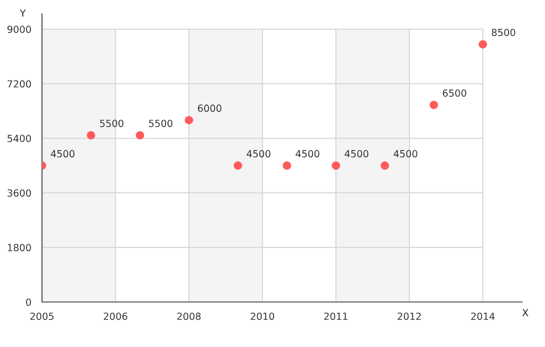 The width and height of the screenshot is (545, 347). I want to click on data-label: 8500, so click(504, 32).